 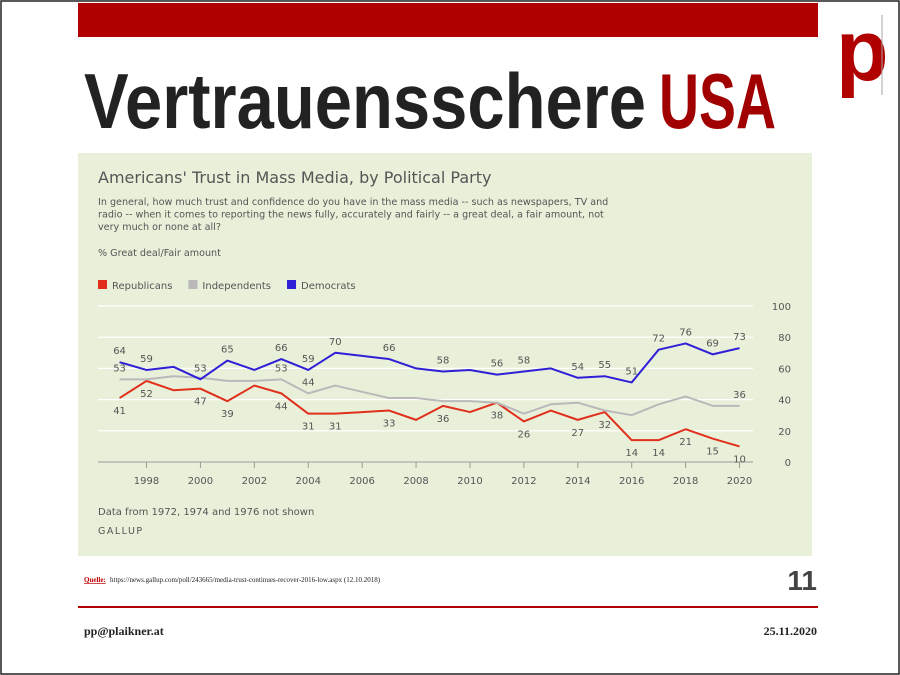 I want to click on data-label: 27, so click(x=577, y=433).